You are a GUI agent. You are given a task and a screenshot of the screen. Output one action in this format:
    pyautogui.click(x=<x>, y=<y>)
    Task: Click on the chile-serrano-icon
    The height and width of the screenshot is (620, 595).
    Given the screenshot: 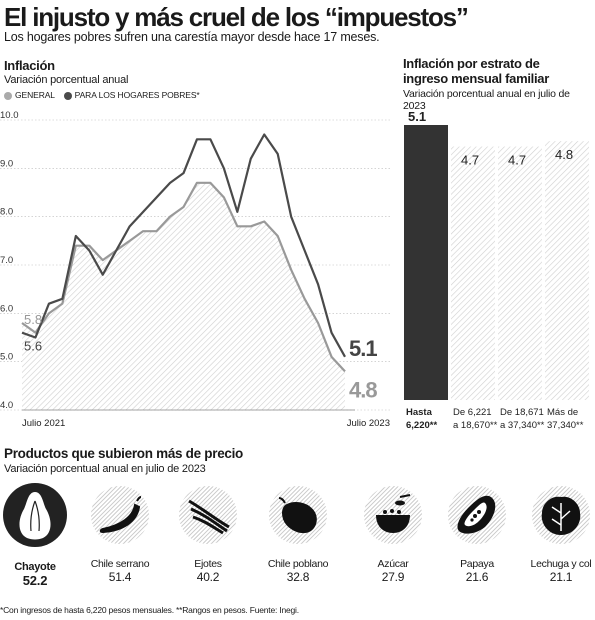 What is the action you would take?
    pyautogui.click(x=120, y=515)
    